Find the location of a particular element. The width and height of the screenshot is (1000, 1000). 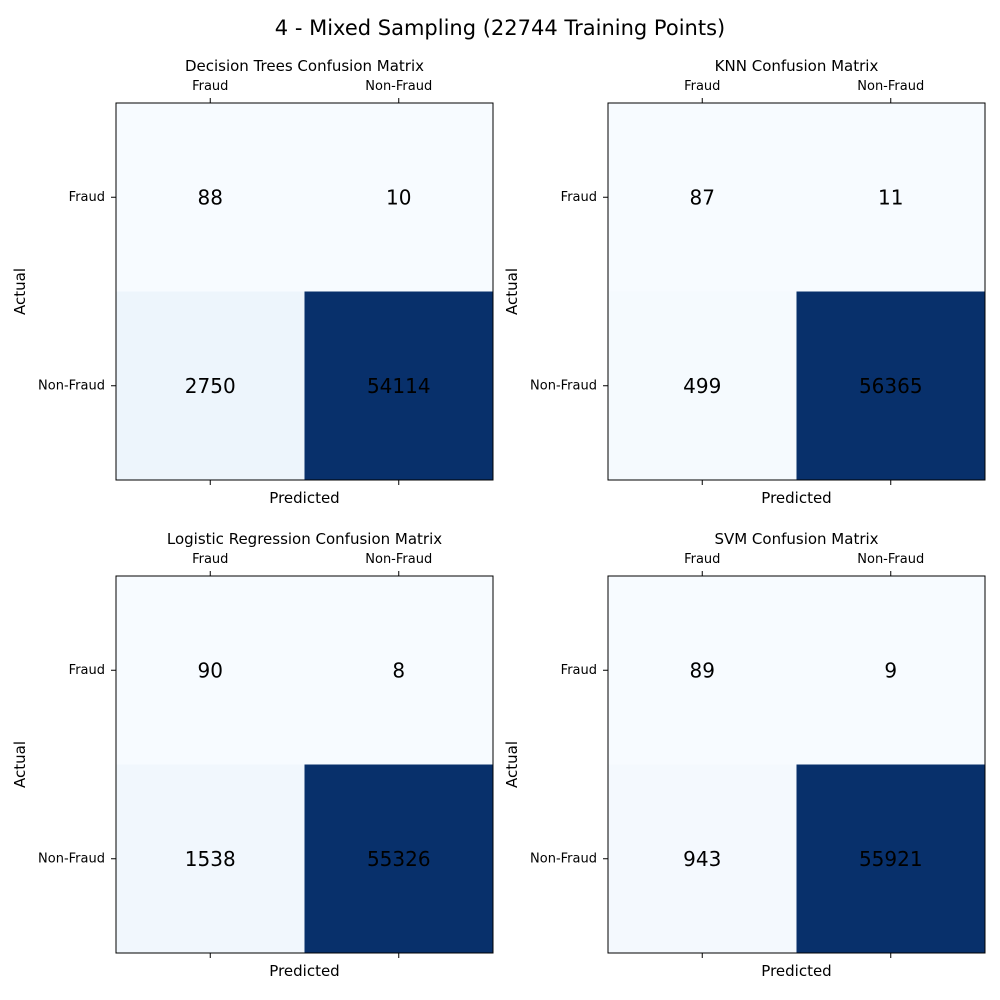

cell-value-label: 2750 is located at coordinates (210, 386).